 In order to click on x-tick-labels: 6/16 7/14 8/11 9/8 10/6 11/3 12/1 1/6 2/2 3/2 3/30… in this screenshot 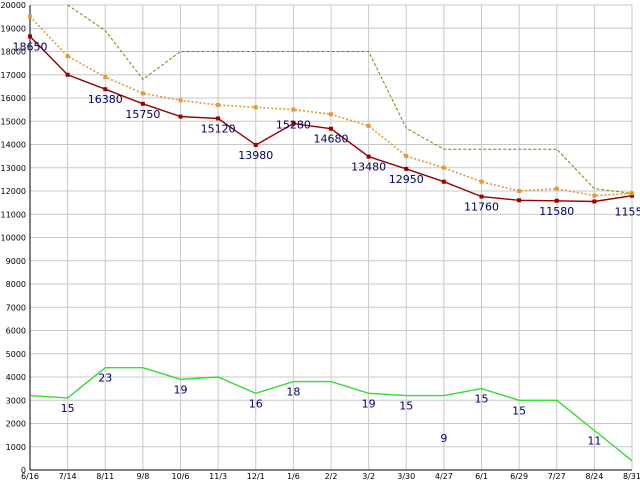, I will do `click(330, 476)`.